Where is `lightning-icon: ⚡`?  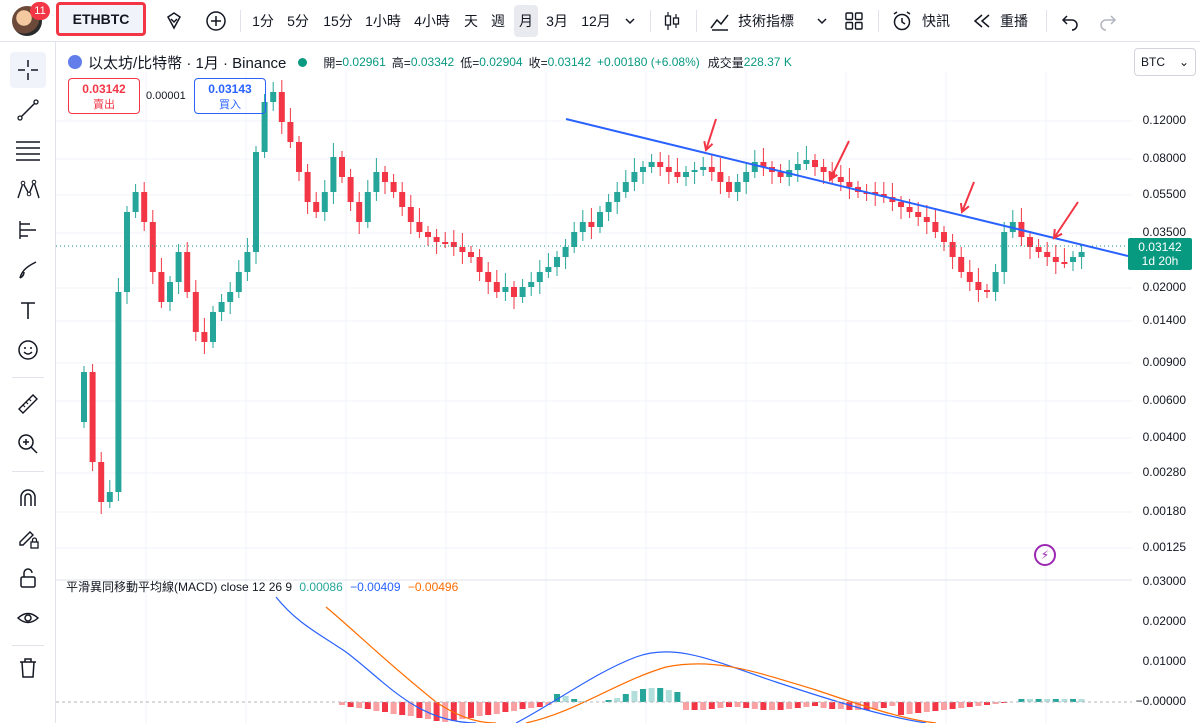
lightning-icon: ⚡ is located at coordinates (1045, 555).